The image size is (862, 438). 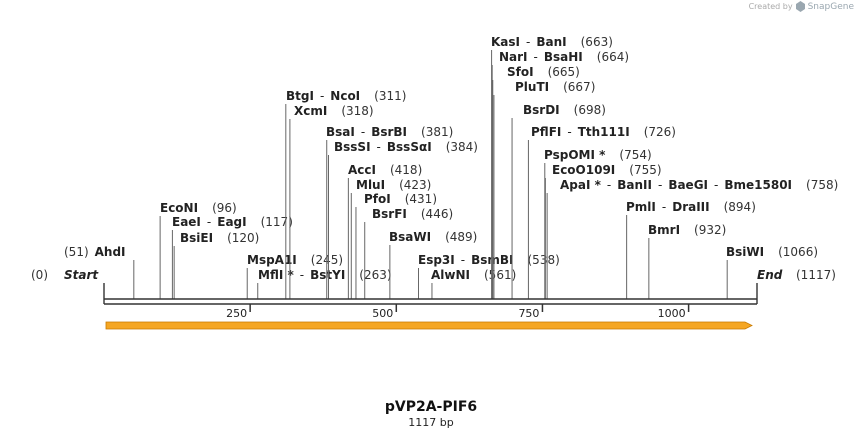 What do you see at coordinates (635, 155) in the screenshot?
I see `site-position: (754)` at bounding box center [635, 155].